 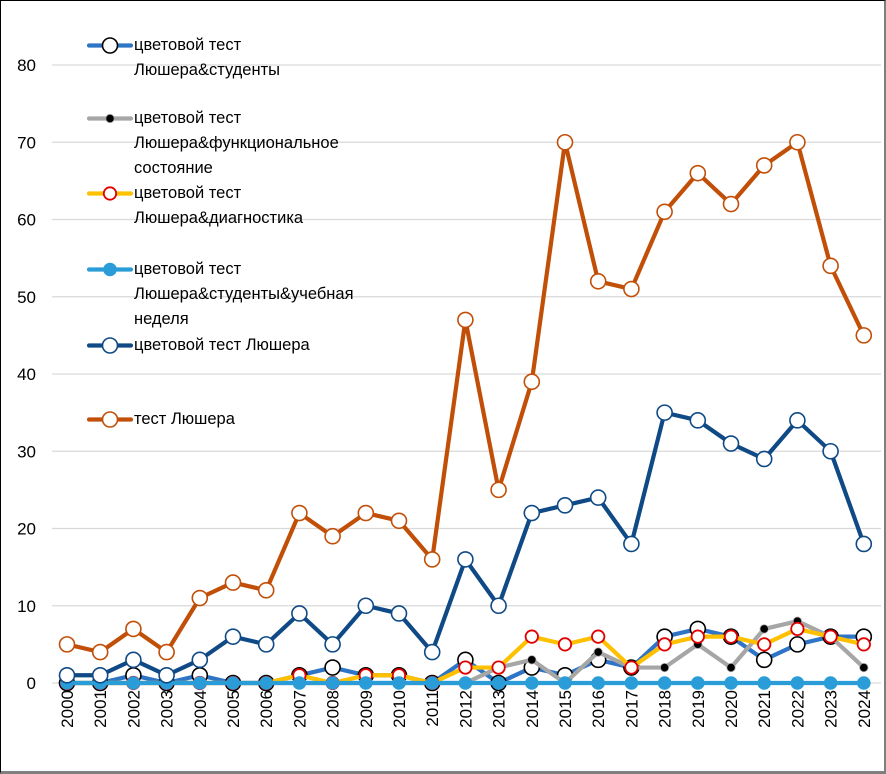 What do you see at coordinates (222, 345) in the screenshot?
I see `legend-label: цветовой тест Люшера` at bounding box center [222, 345].